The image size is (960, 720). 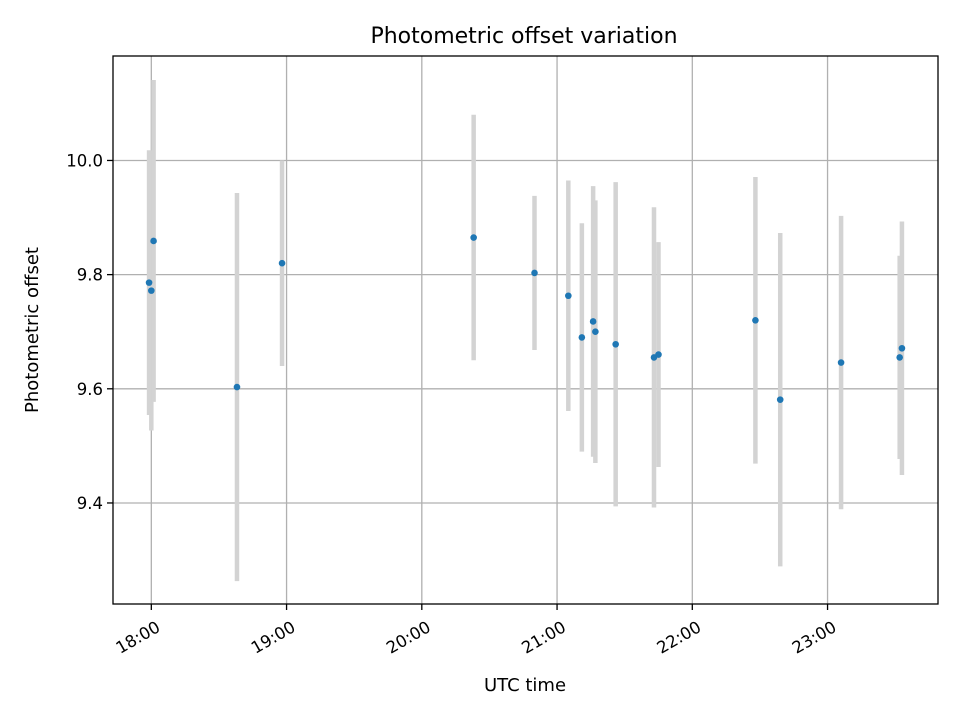 What do you see at coordinates (543, 637) in the screenshot?
I see `x-tick-label: 21:00` at bounding box center [543, 637].